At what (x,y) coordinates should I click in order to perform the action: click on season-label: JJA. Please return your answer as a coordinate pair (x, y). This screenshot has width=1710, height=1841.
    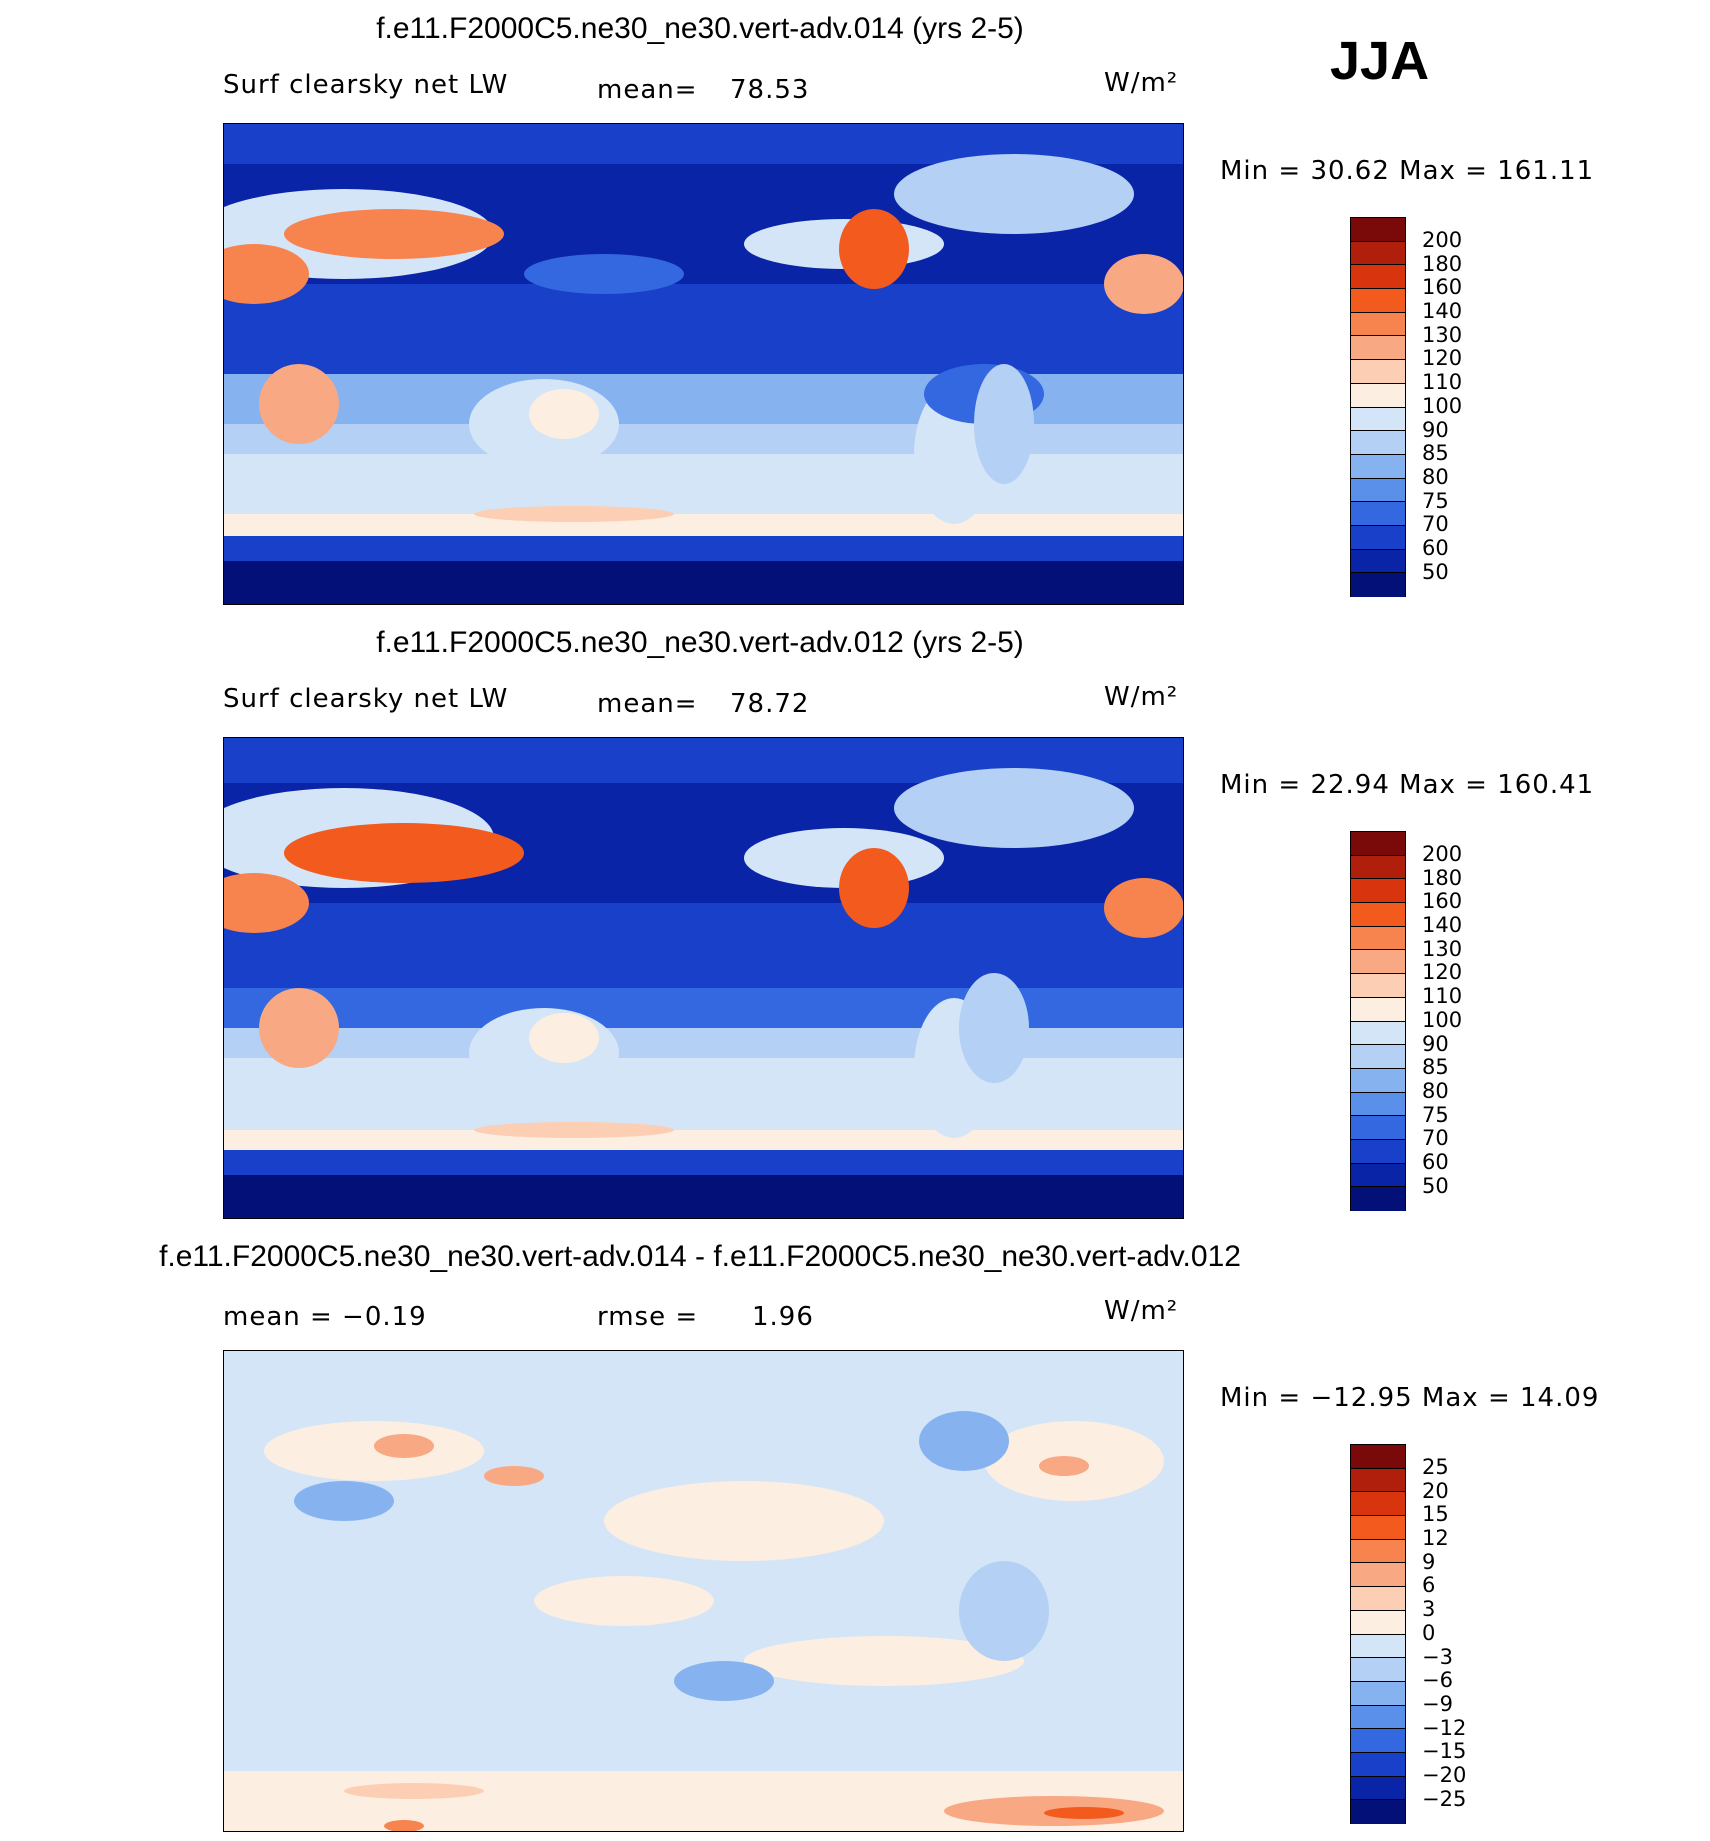
    Looking at the image, I should click on (1380, 61).